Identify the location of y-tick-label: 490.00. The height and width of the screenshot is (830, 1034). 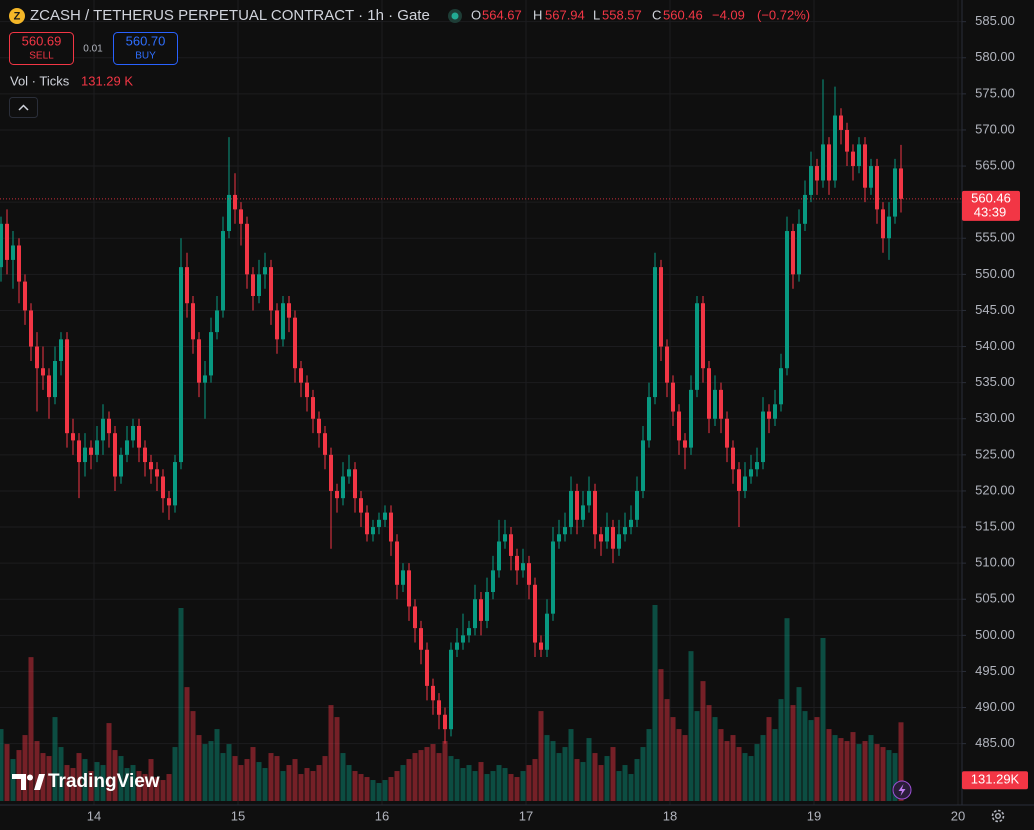
(995, 706).